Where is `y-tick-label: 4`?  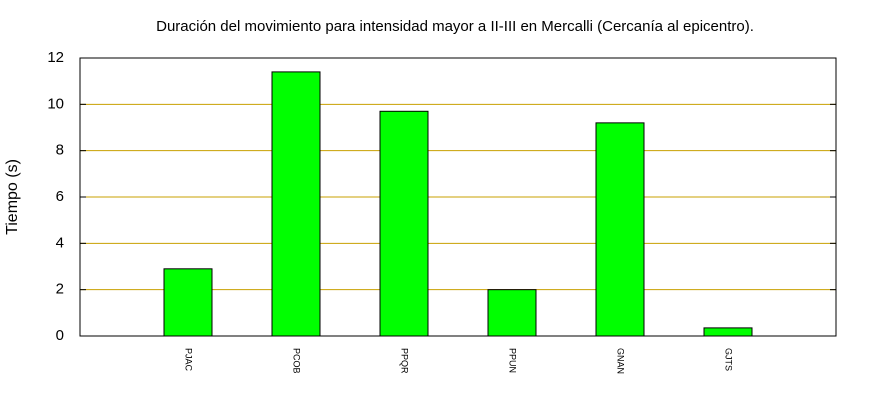
y-tick-label: 4 is located at coordinates (60, 242).